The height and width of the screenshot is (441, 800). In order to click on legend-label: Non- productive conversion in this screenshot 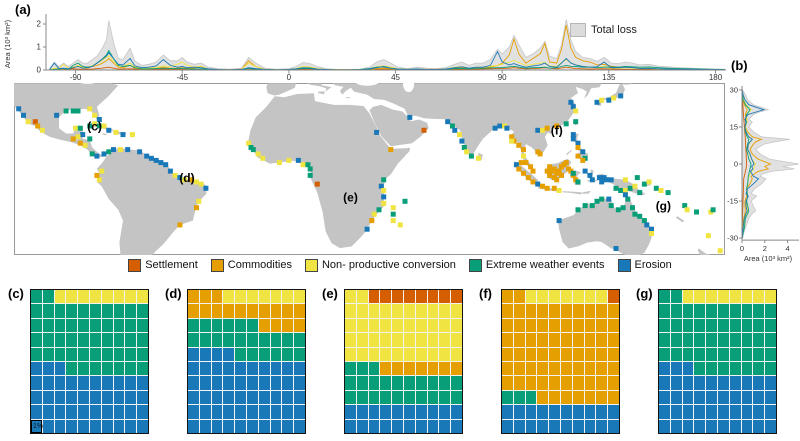, I will do `click(388, 265)`.